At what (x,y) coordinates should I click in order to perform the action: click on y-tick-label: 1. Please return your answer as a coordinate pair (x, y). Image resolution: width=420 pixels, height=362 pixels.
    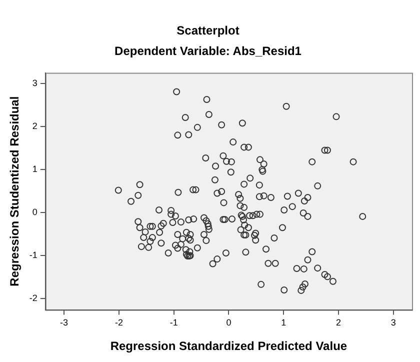
    Looking at the image, I should click on (35, 169).